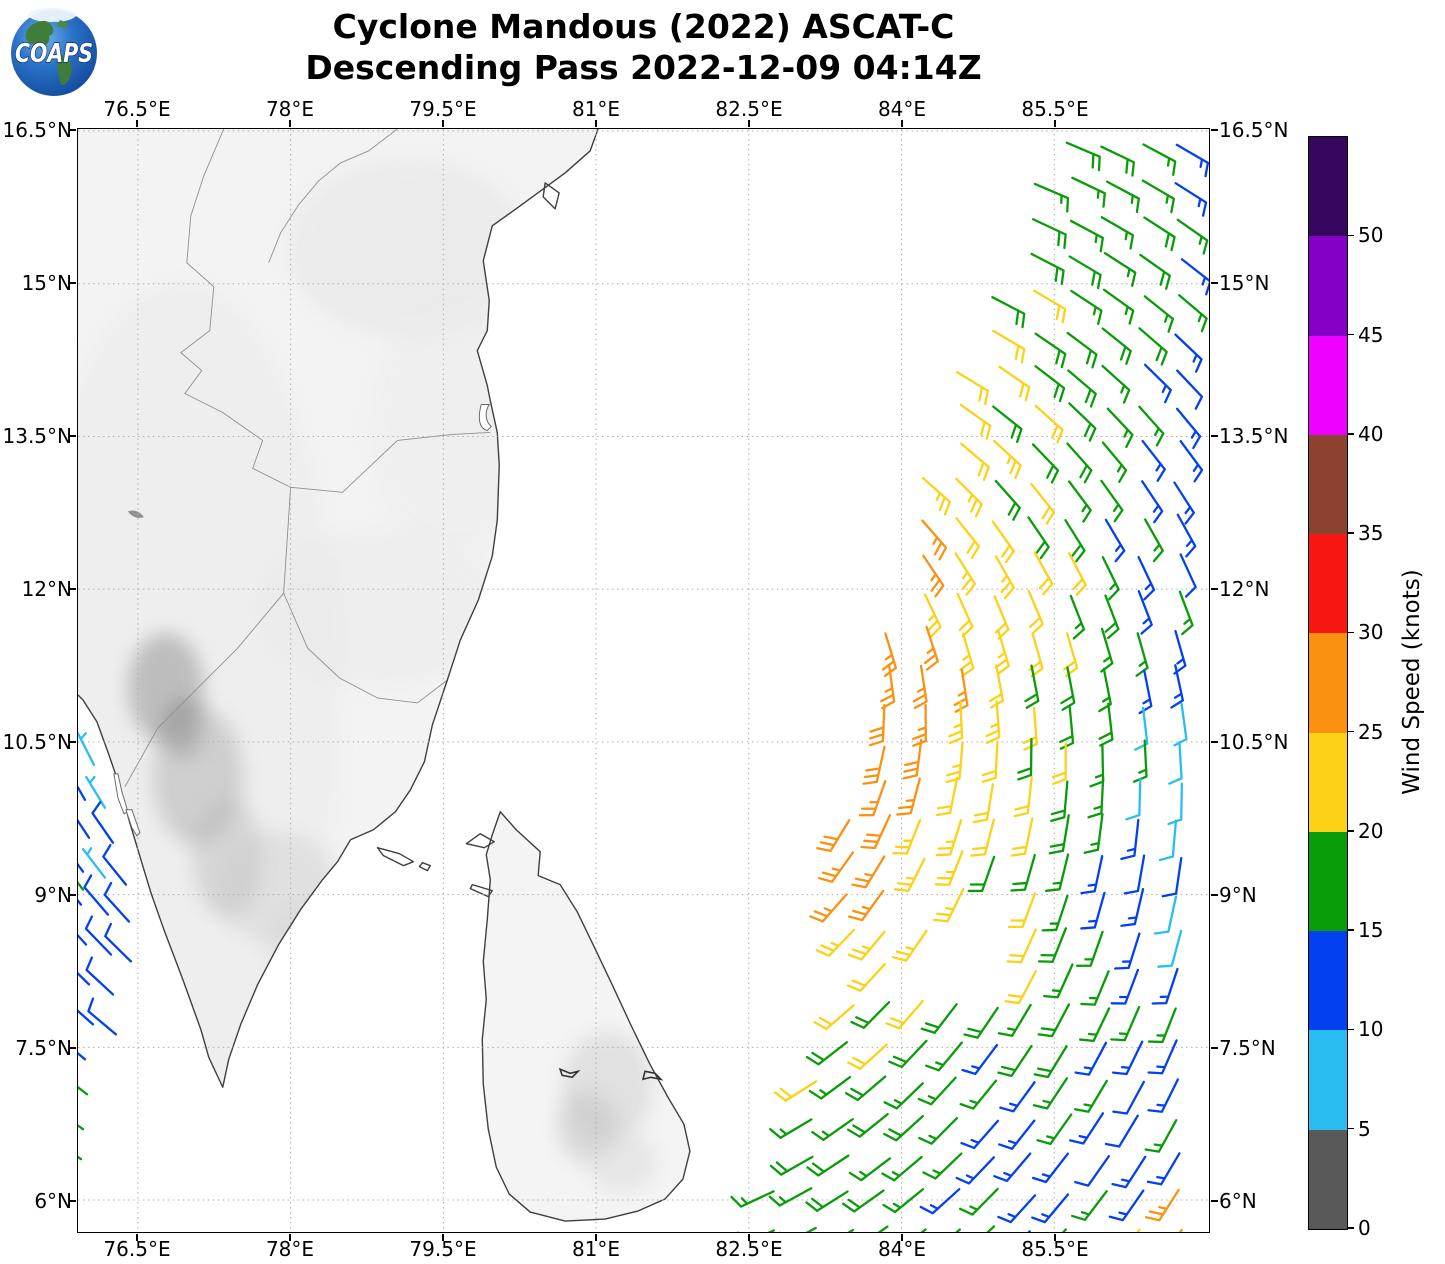 This screenshot has width=1445, height=1264. I want to click on lat-tick-label-right: 6°N, so click(1238, 1201).